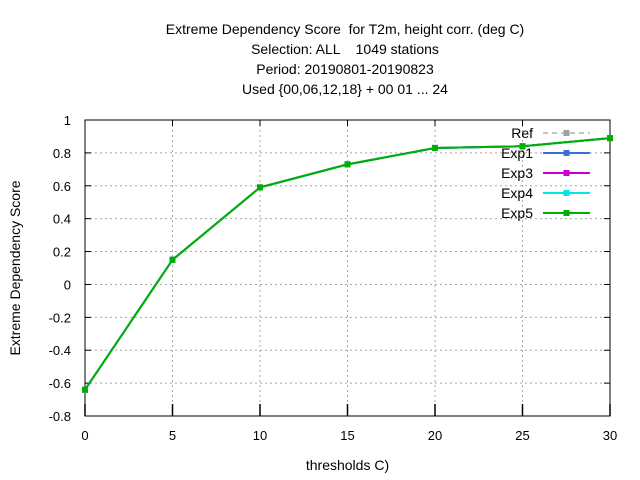 The image size is (640, 480). I want to click on legend-label-exp5: Exp5, so click(517, 213).